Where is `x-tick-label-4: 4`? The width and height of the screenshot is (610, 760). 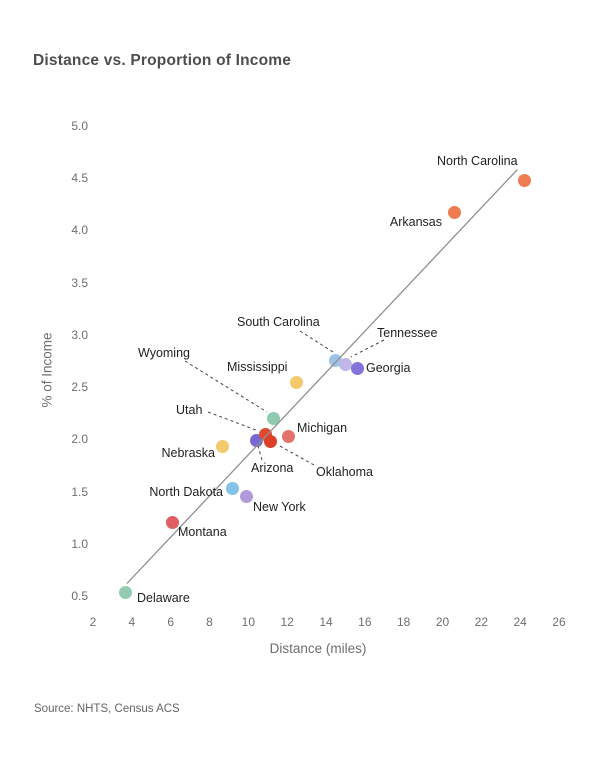 x-tick-label-4: 4 is located at coordinates (132, 622).